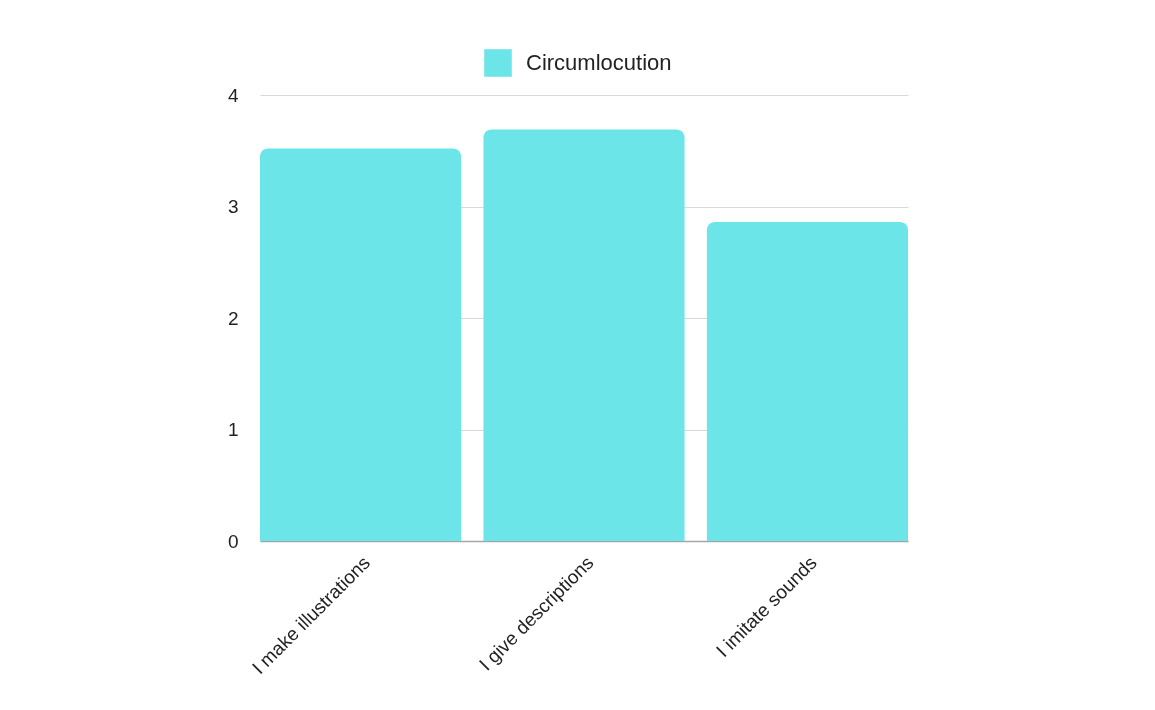  What do you see at coordinates (233, 206) in the screenshot?
I see `y-tick-label: 3` at bounding box center [233, 206].